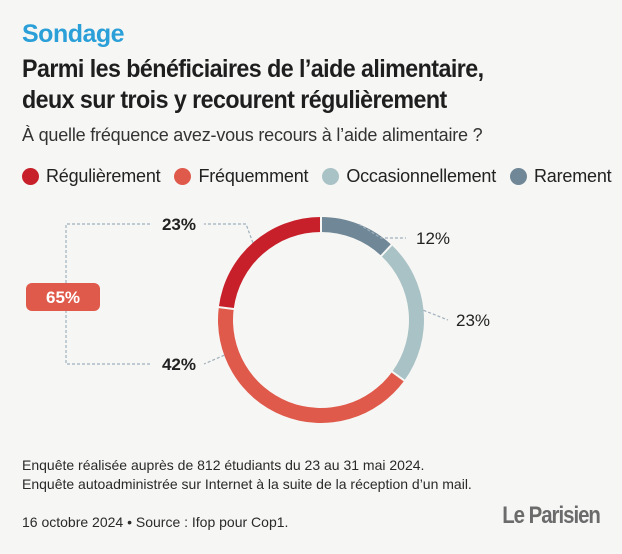 The width and height of the screenshot is (622, 554). Describe the element at coordinates (421, 176) in the screenshot. I see `legend-label: Occasionnellement` at that location.